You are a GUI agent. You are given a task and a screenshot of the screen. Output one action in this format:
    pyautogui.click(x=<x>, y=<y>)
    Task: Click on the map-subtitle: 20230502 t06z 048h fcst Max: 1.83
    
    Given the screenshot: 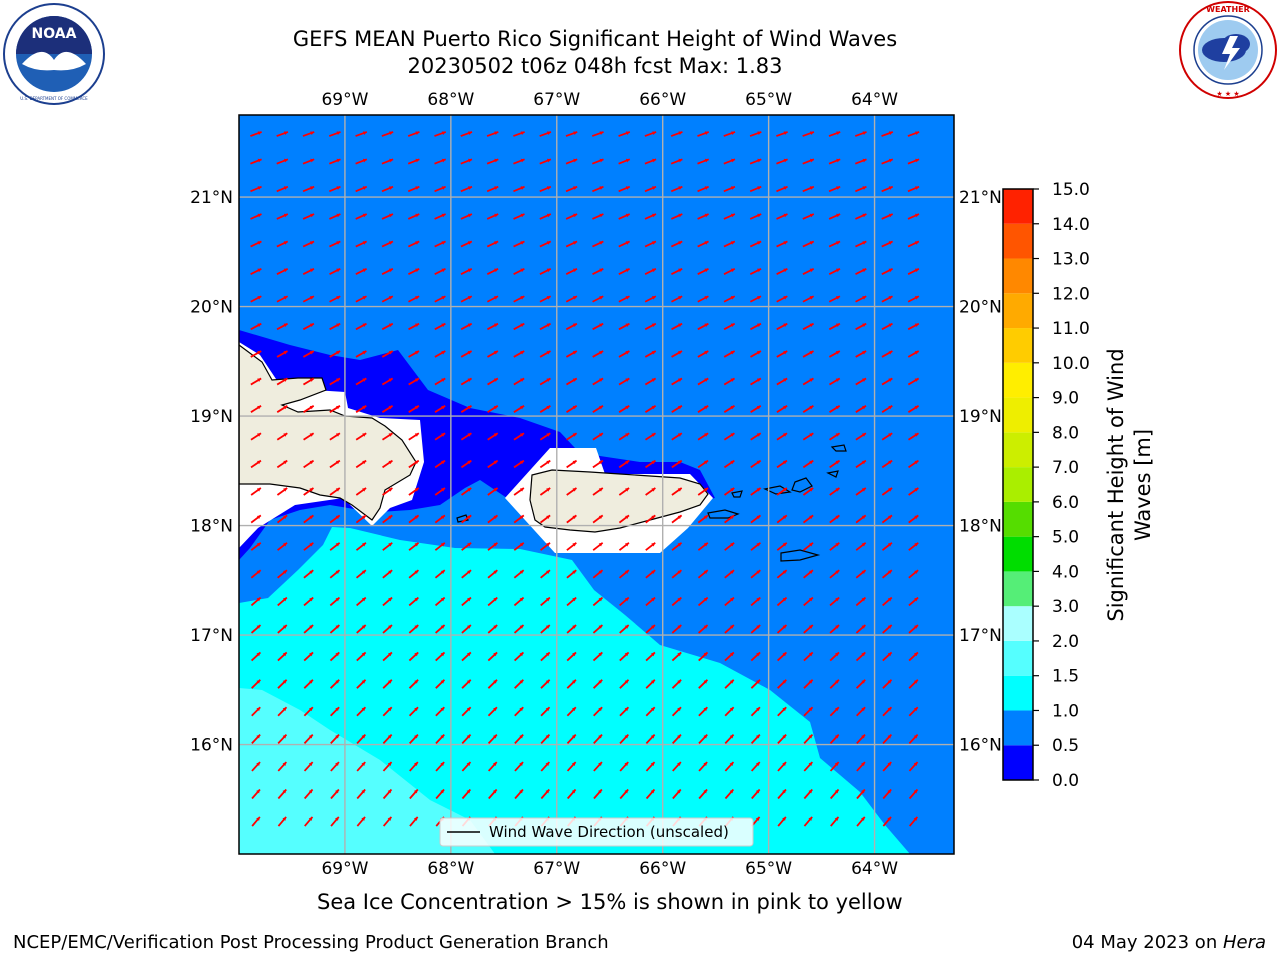 What is the action you would take?
    pyautogui.click(x=595, y=66)
    